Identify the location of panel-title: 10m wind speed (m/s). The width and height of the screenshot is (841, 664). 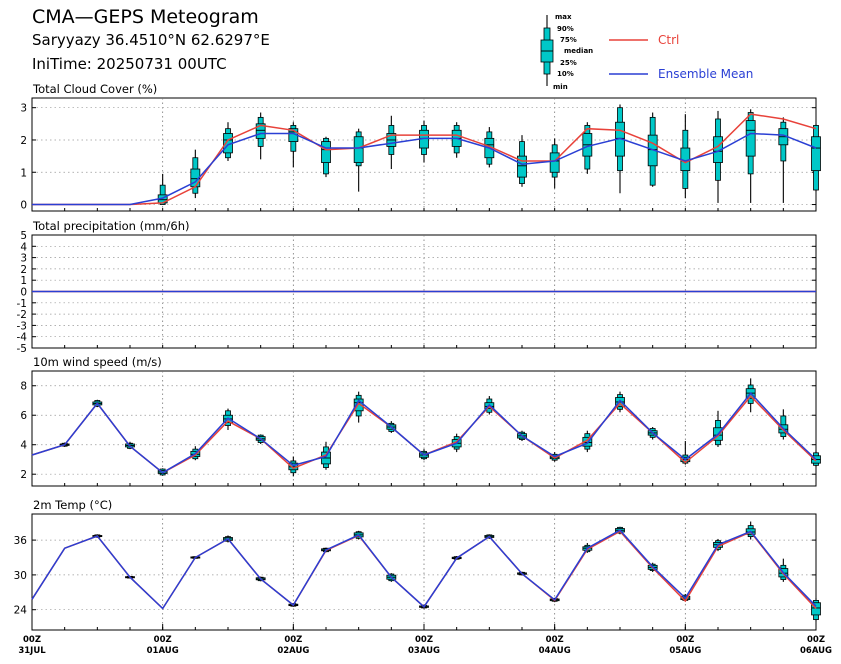
(97, 362).